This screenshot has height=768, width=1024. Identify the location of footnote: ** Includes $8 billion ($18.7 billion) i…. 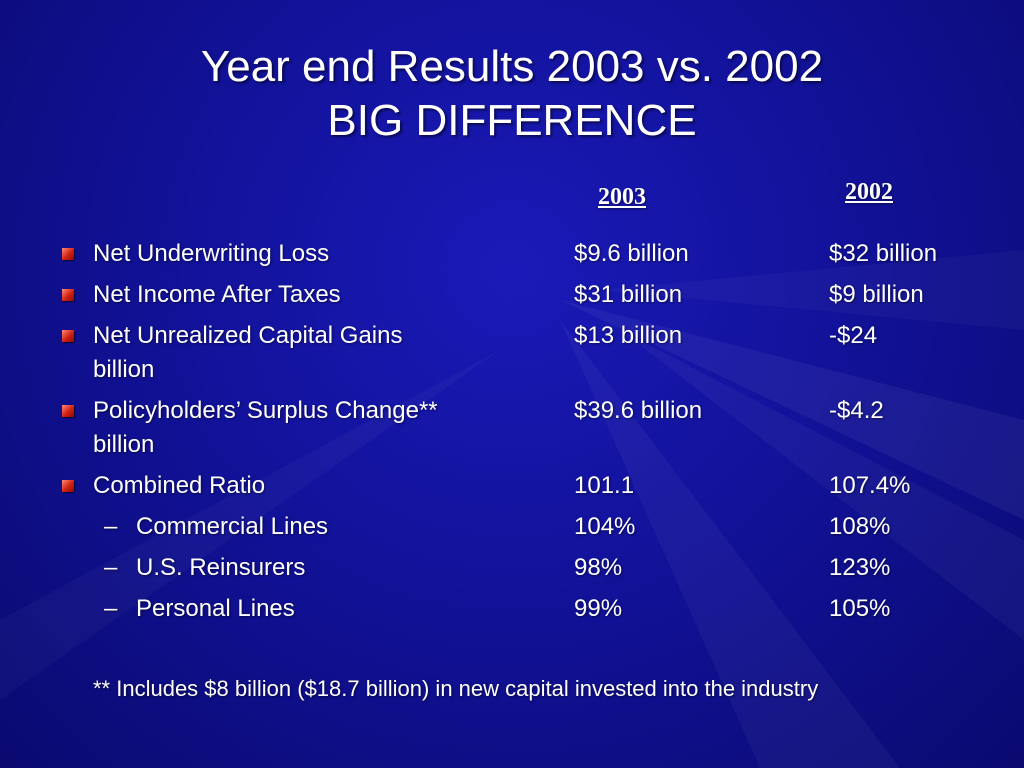
(456, 688).